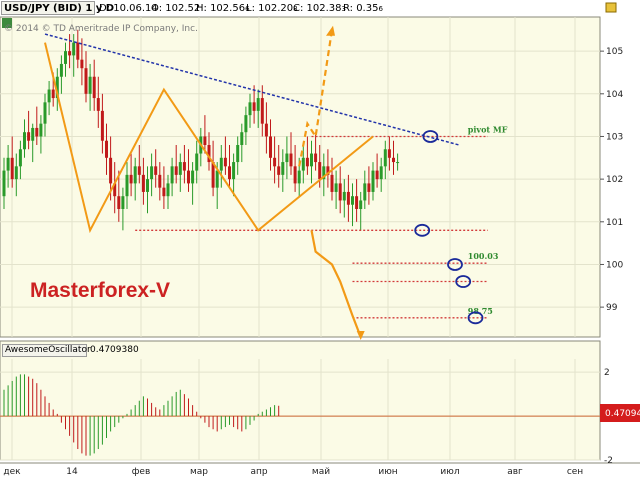 This screenshot has width=640, height=480. I want to click on level-label: 100.03, so click(483, 256).